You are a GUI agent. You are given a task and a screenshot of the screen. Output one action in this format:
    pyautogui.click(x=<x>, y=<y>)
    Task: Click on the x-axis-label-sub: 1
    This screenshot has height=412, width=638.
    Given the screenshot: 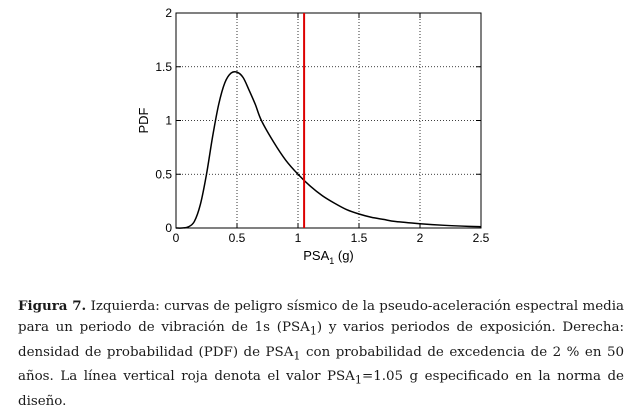 What is the action you would take?
    pyautogui.click(x=331, y=261)
    